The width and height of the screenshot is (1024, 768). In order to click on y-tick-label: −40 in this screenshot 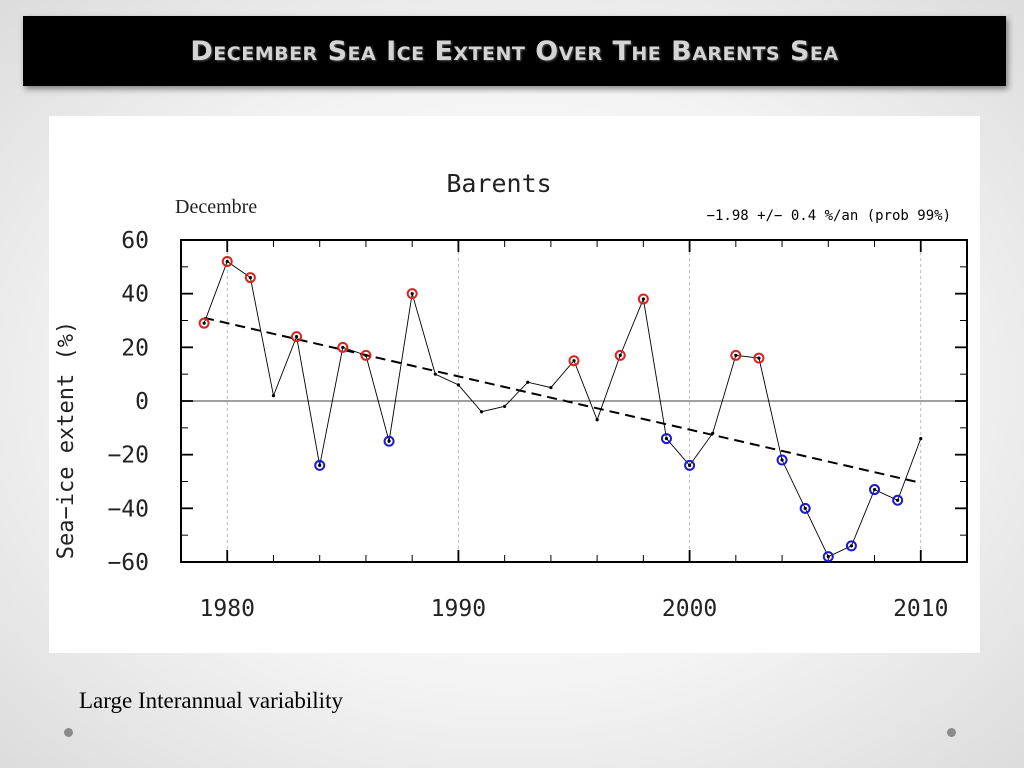, I will do `click(128, 509)`.